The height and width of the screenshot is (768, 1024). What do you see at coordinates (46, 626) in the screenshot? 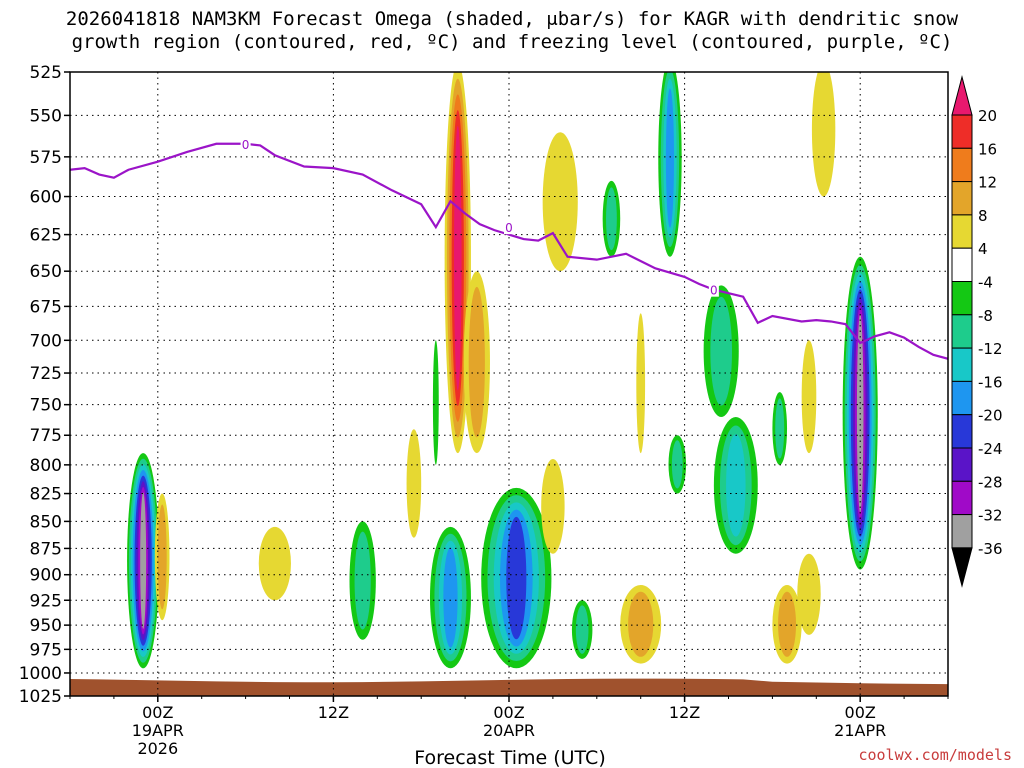
I see `y-tick-label-950: 950` at bounding box center [46, 626].